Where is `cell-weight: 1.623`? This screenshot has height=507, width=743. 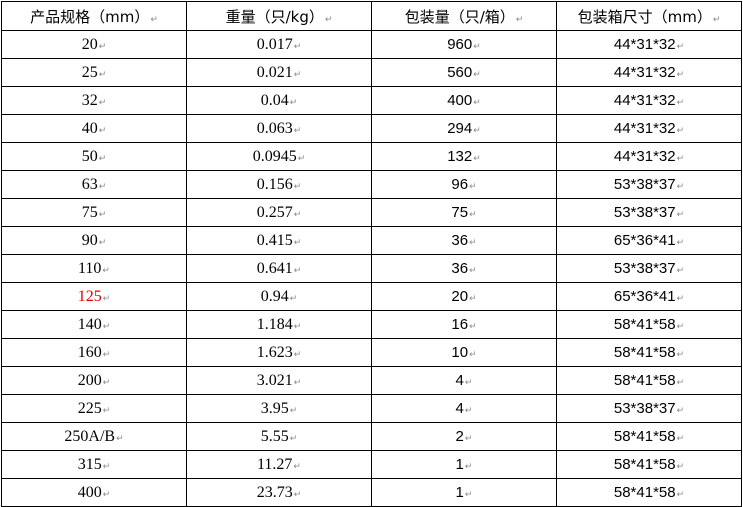
cell-weight: 1.623 is located at coordinates (279, 352).